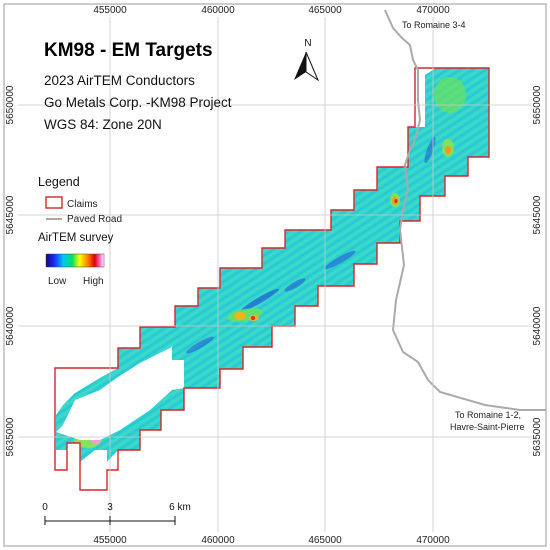 This screenshot has height=550, width=550. Describe the element at coordinates (110, 10) in the screenshot. I see `grid-label-top-455000: 455000` at that location.